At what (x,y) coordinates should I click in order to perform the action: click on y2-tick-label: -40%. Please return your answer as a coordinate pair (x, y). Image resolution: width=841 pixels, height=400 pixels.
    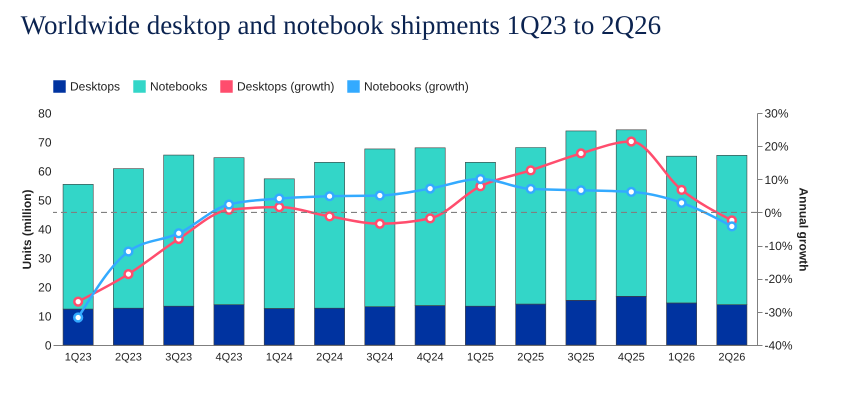
    Looking at the image, I should click on (778, 345).